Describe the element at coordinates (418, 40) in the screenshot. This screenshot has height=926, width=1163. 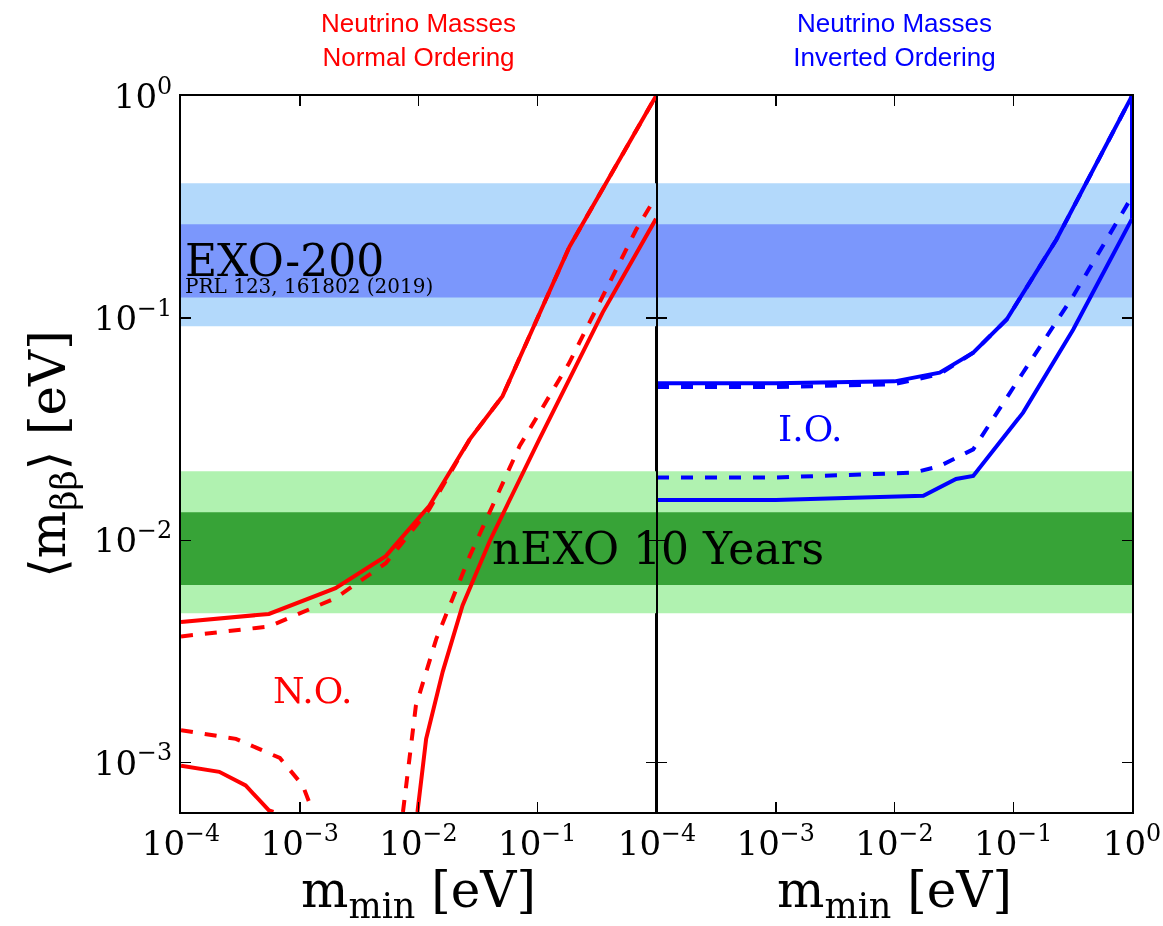
I see `chart-title: Neutrino Masses Normal Ordering` at that location.